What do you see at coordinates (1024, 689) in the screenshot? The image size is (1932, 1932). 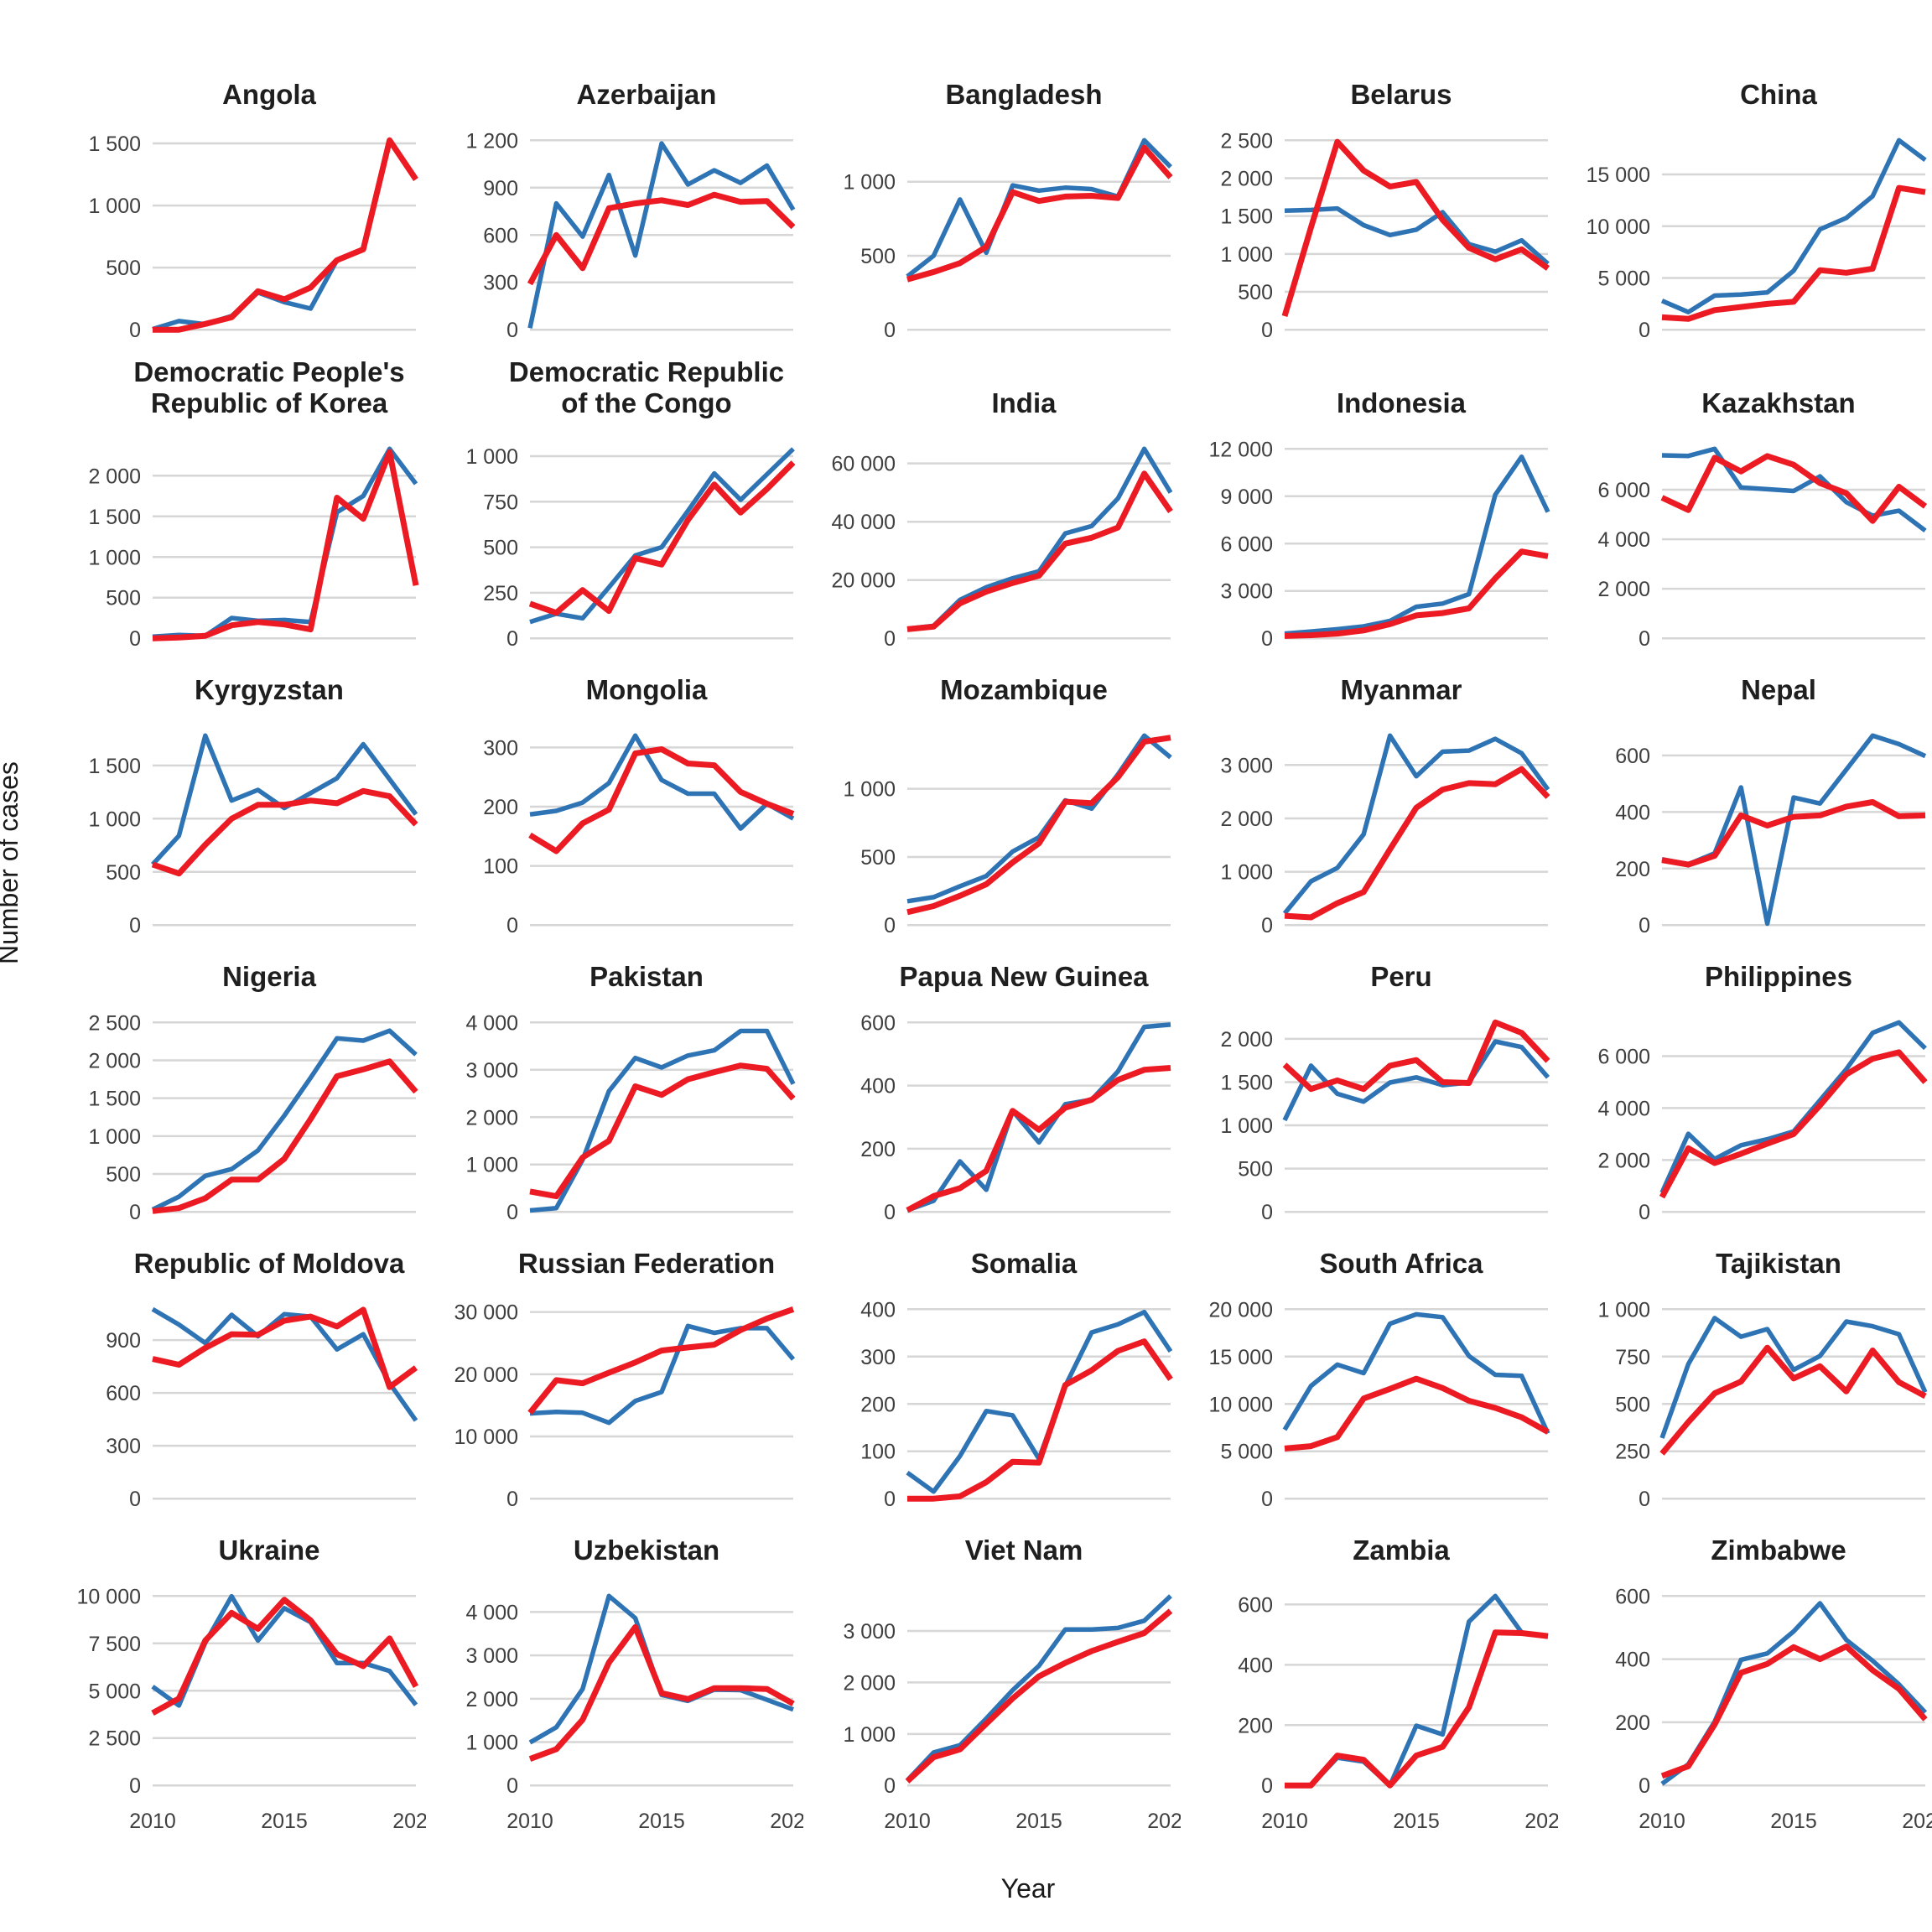 I see `facet-title: Mozambique` at bounding box center [1024, 689].